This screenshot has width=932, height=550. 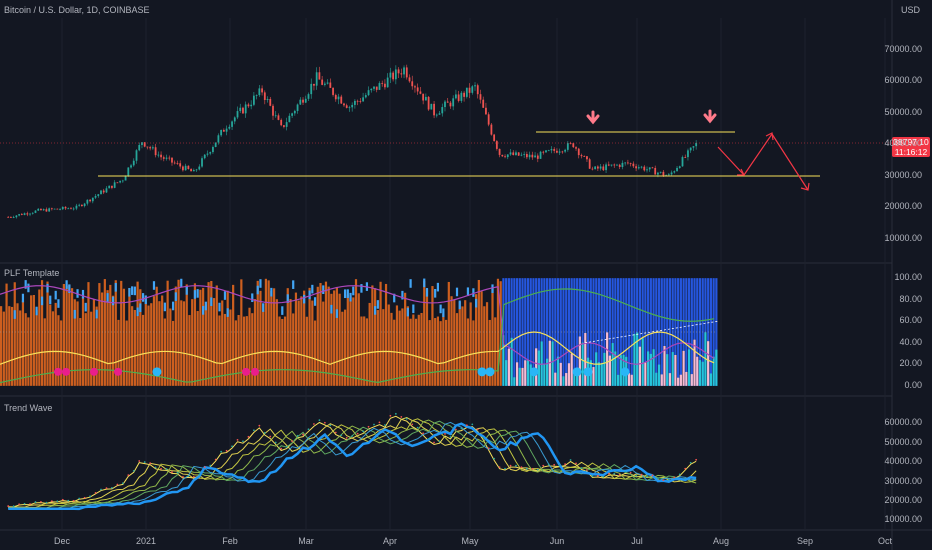 What do you see at coordinates (77, 10) in the screenshot?
I see `symbol-title: Bitcoin / U.S. Dollar, 1D, COINBASE` at bounding box center [77, 10].